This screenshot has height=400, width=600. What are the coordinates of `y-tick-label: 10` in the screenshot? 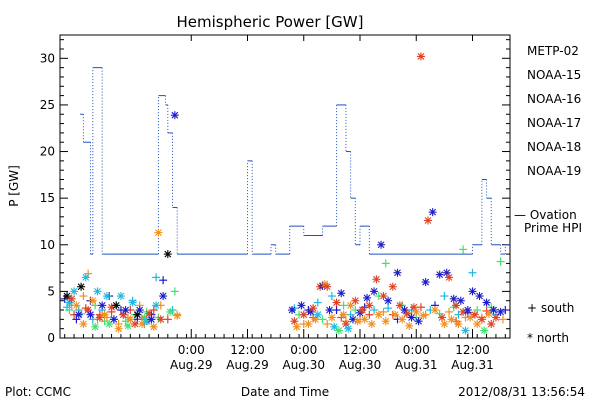 It's located at (47, 245).